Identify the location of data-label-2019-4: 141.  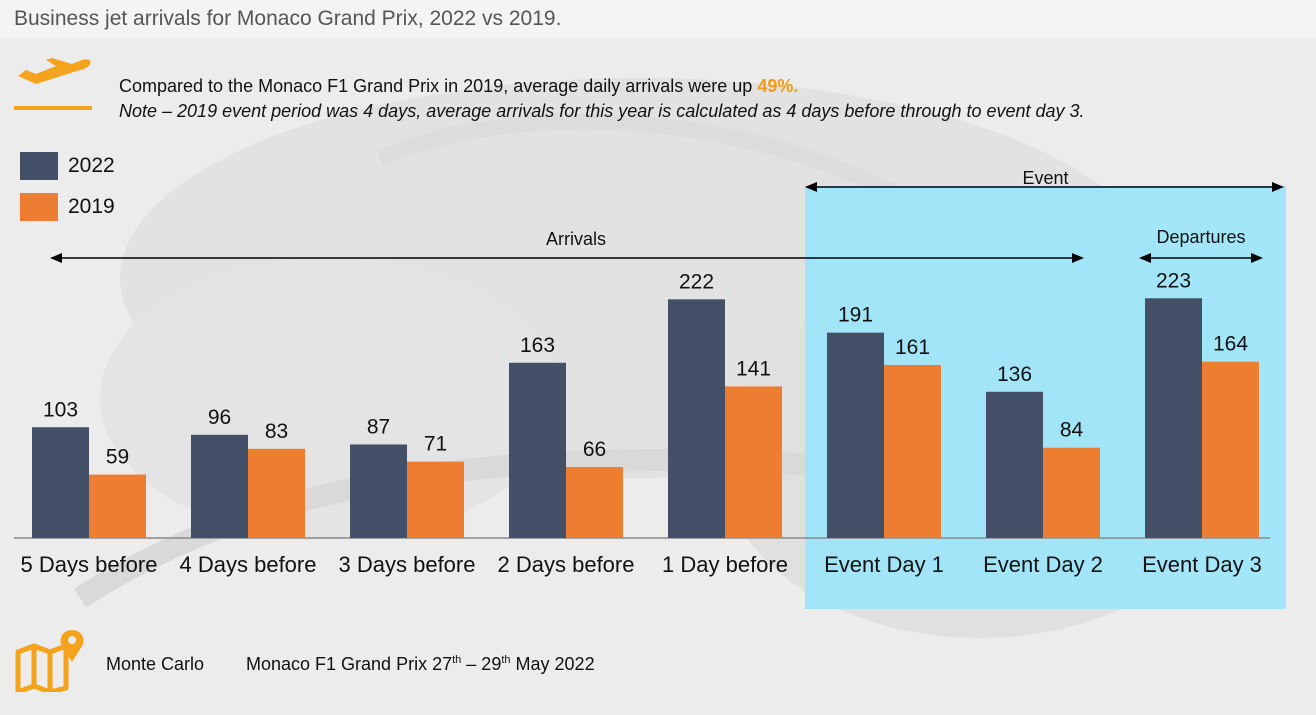
(753, 368).